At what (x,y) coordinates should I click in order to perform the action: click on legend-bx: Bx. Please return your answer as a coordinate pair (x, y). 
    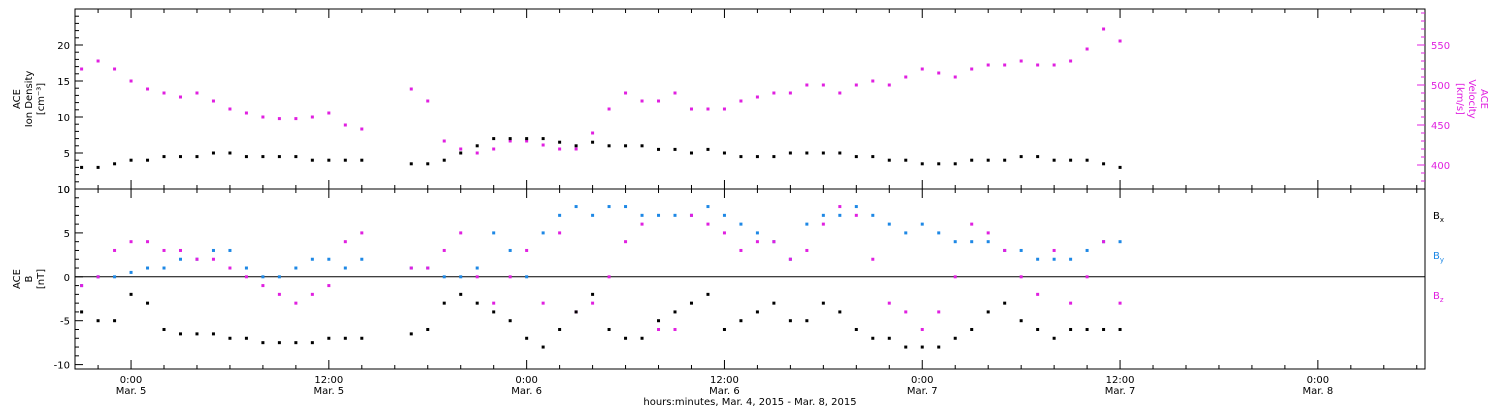
    Looking at the image, I should click on (1438, 217).